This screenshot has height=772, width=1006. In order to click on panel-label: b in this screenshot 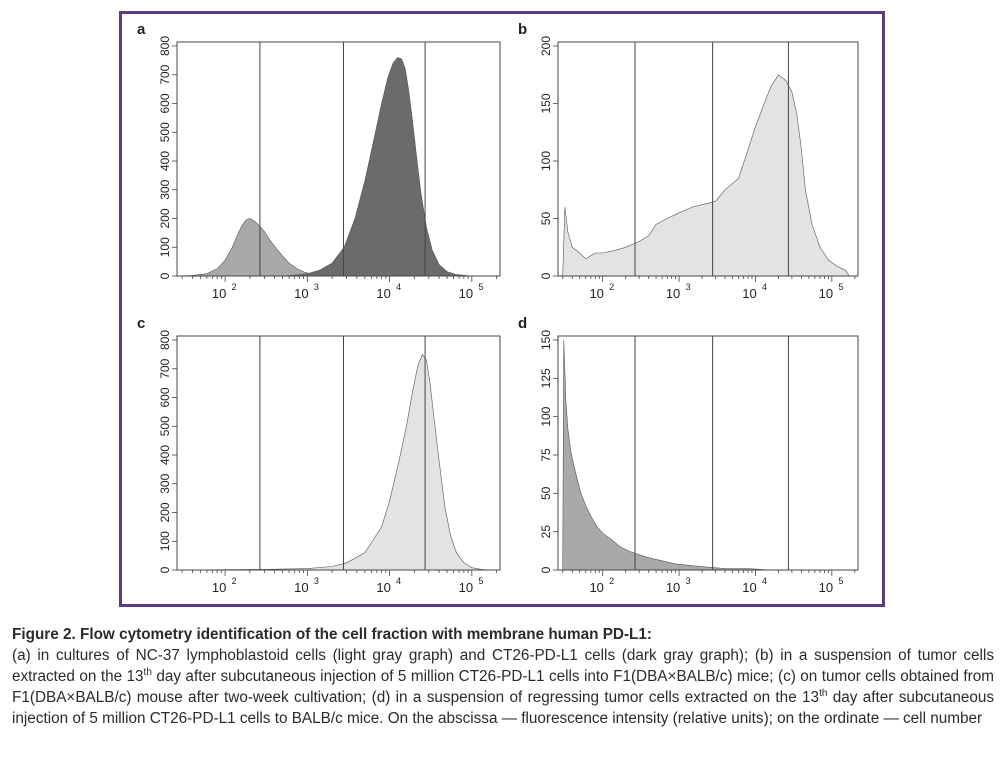, I will do `click(522, 29)`.